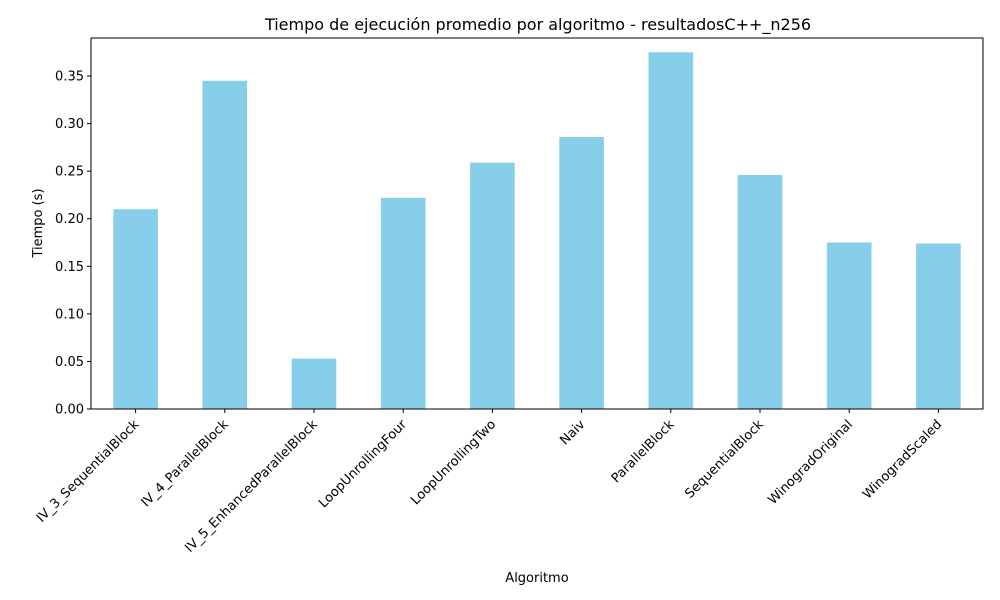 This screenshot has height=600, width=1000. What do you see at coordinates (185, 463) in the screenshot?
I see `x-tick-label: IV_4_ParallelBlock` at bounding box center [185, 463].